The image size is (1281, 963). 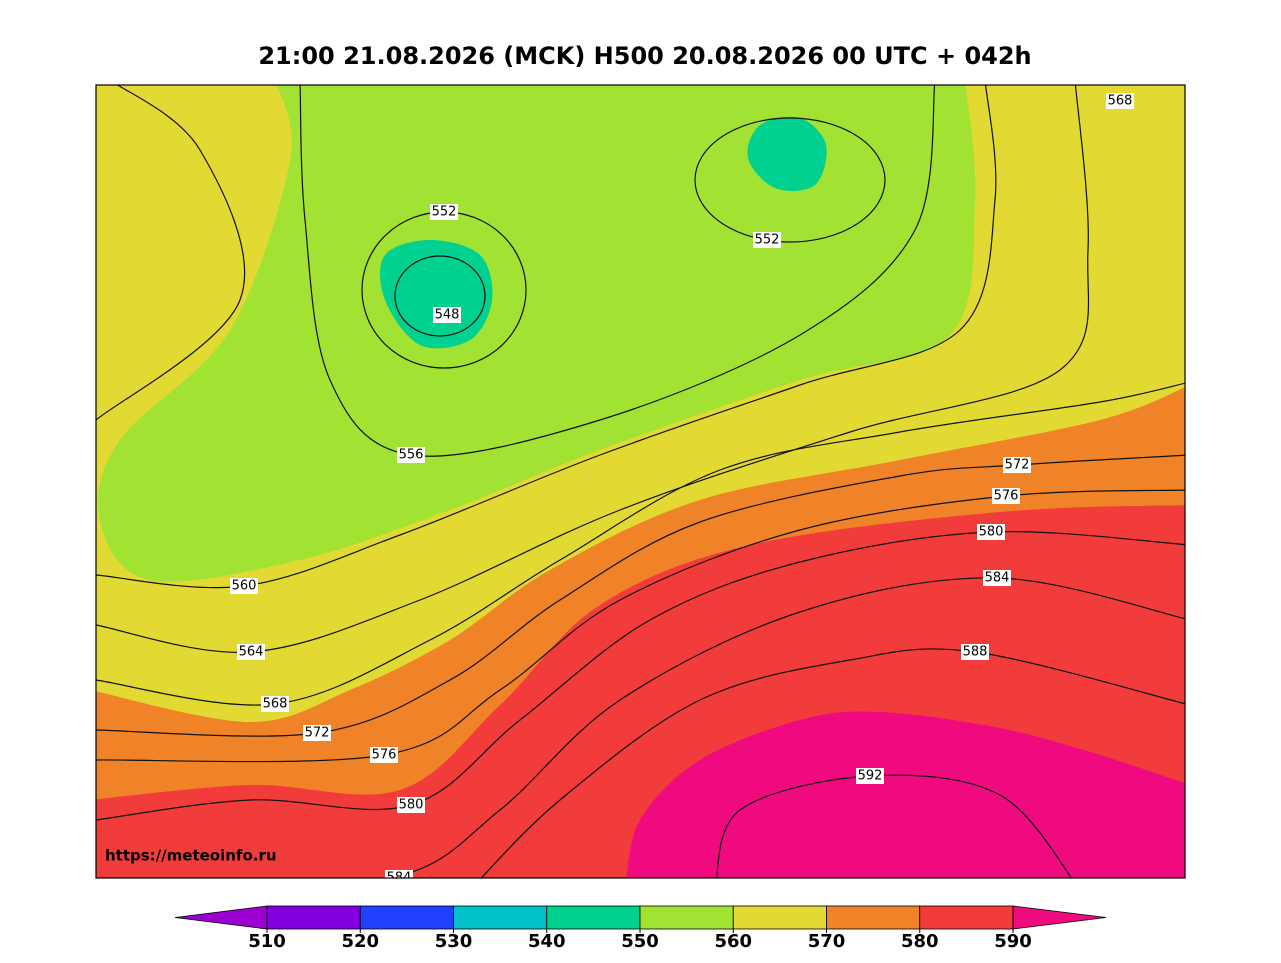 I want to click on colorbar-tick-label: 560, so click(x=733, y=941).